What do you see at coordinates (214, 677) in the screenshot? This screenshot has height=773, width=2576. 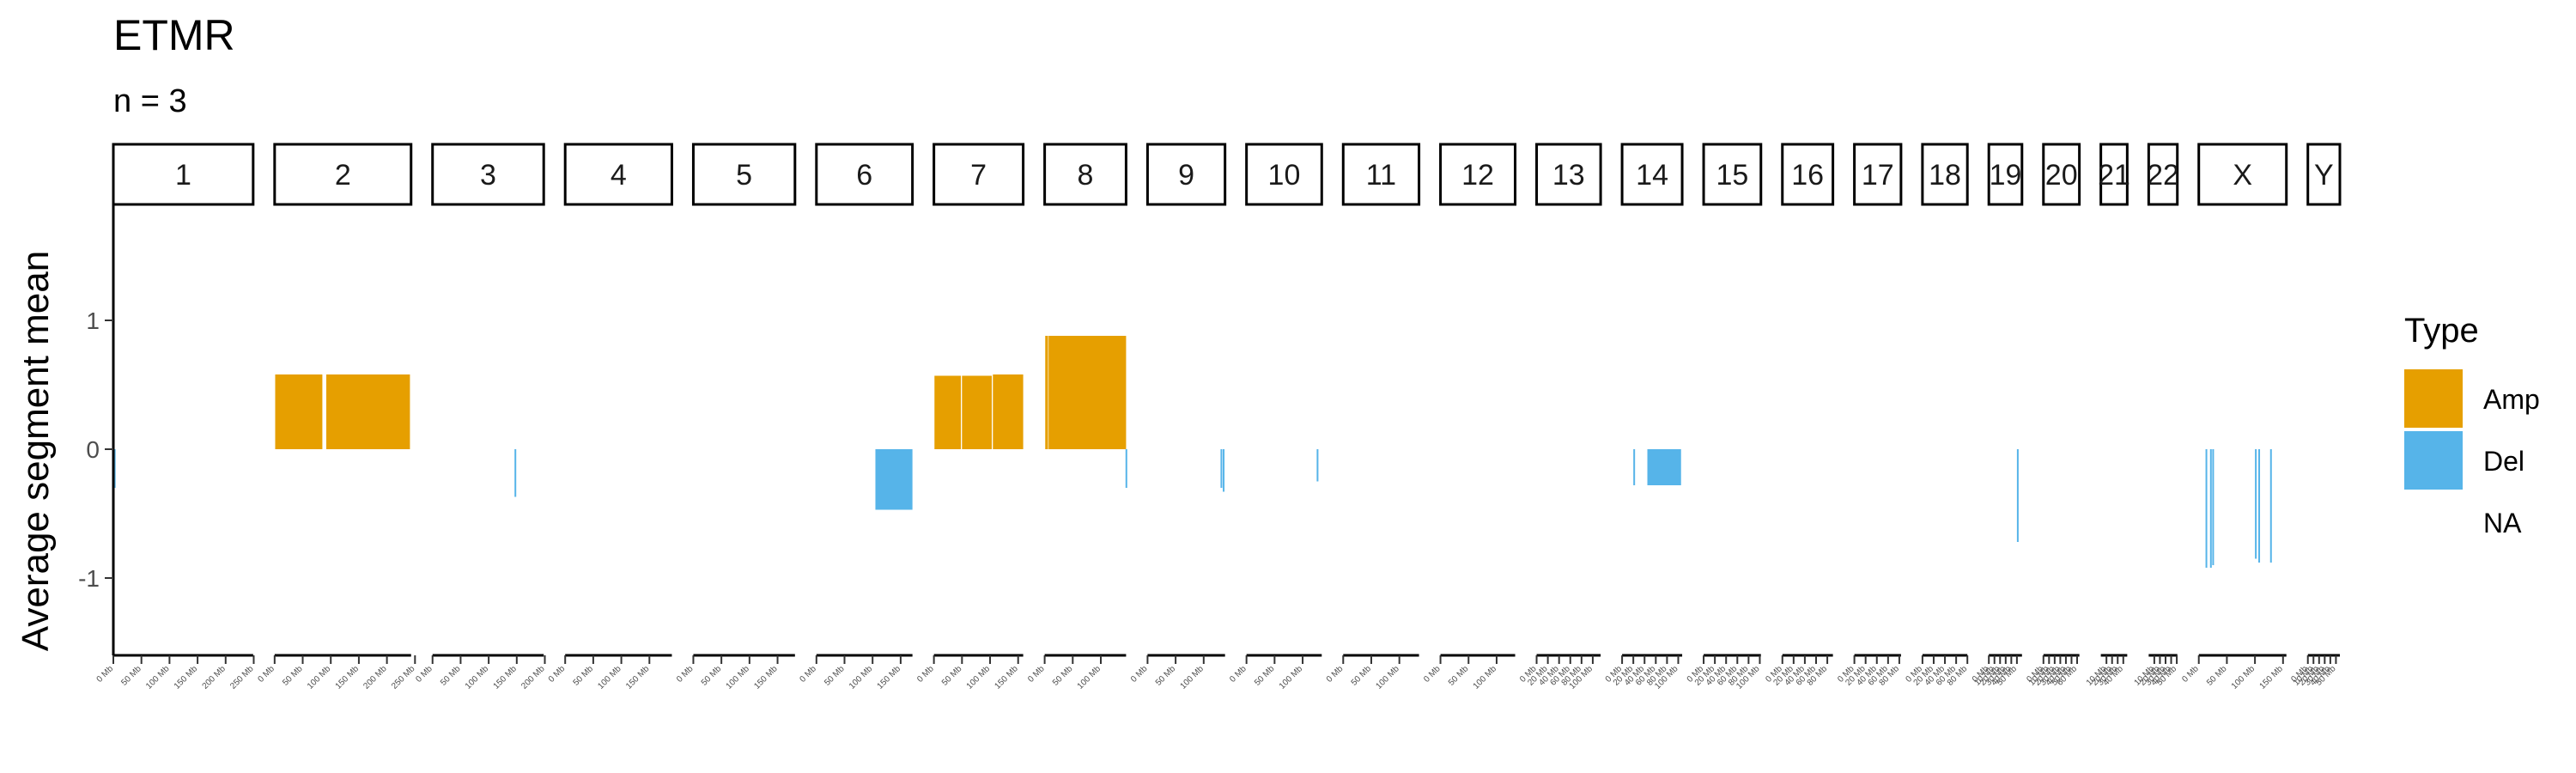 I see `x-tick-label-1-200: 200 Mb` at bounding box center [214, 677].